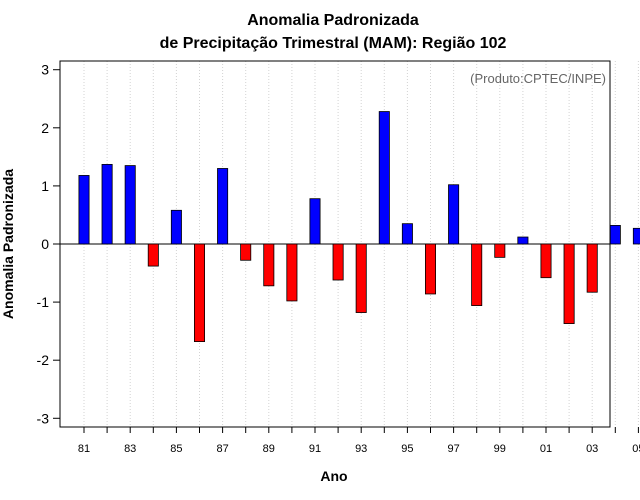 This screenshot has width=640, height=500. I want to click on x-tick-label: 93, so click(361, 449).